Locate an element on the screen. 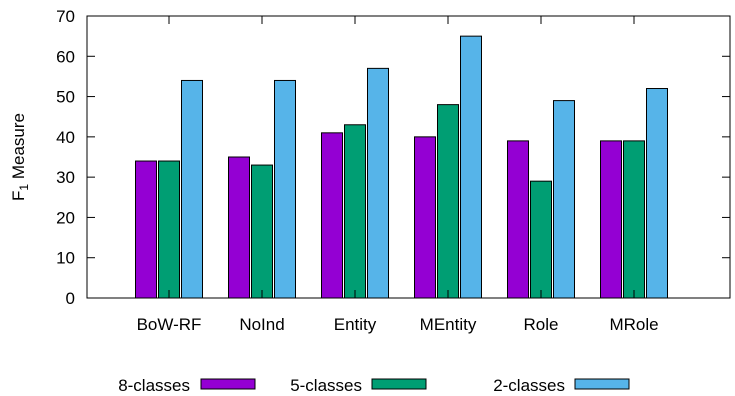  bar-8-classes-Entity is located at coordinates (332, 215).